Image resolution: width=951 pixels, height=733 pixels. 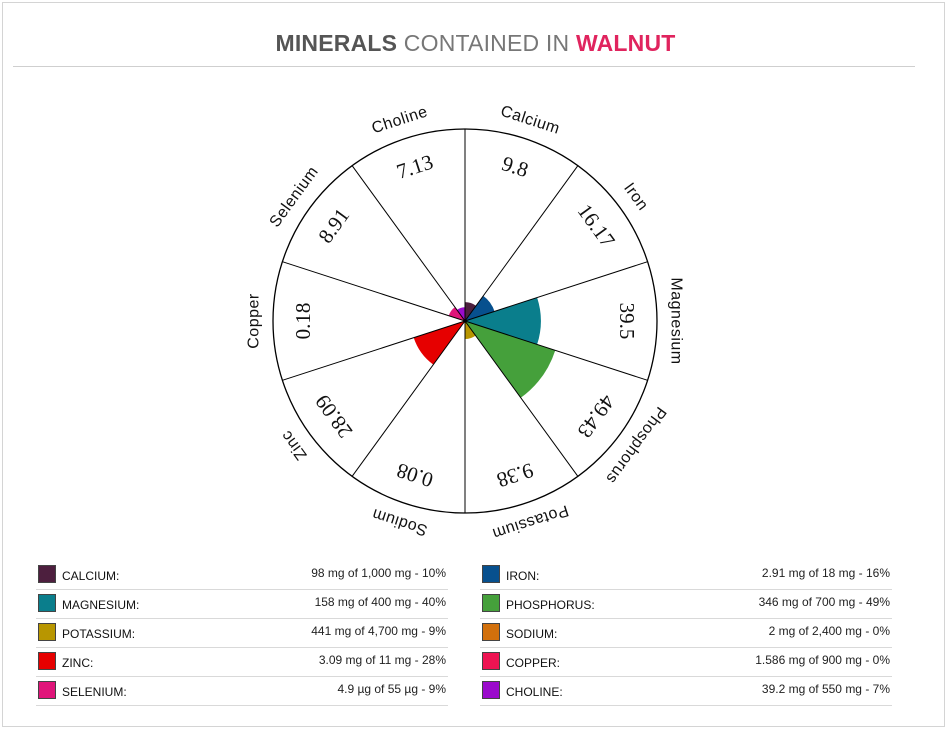 What do you see at coordinates (530, 521) in the screenshot?
I see `category-label-potassium: Potassium` at bounding box center [530, 521].